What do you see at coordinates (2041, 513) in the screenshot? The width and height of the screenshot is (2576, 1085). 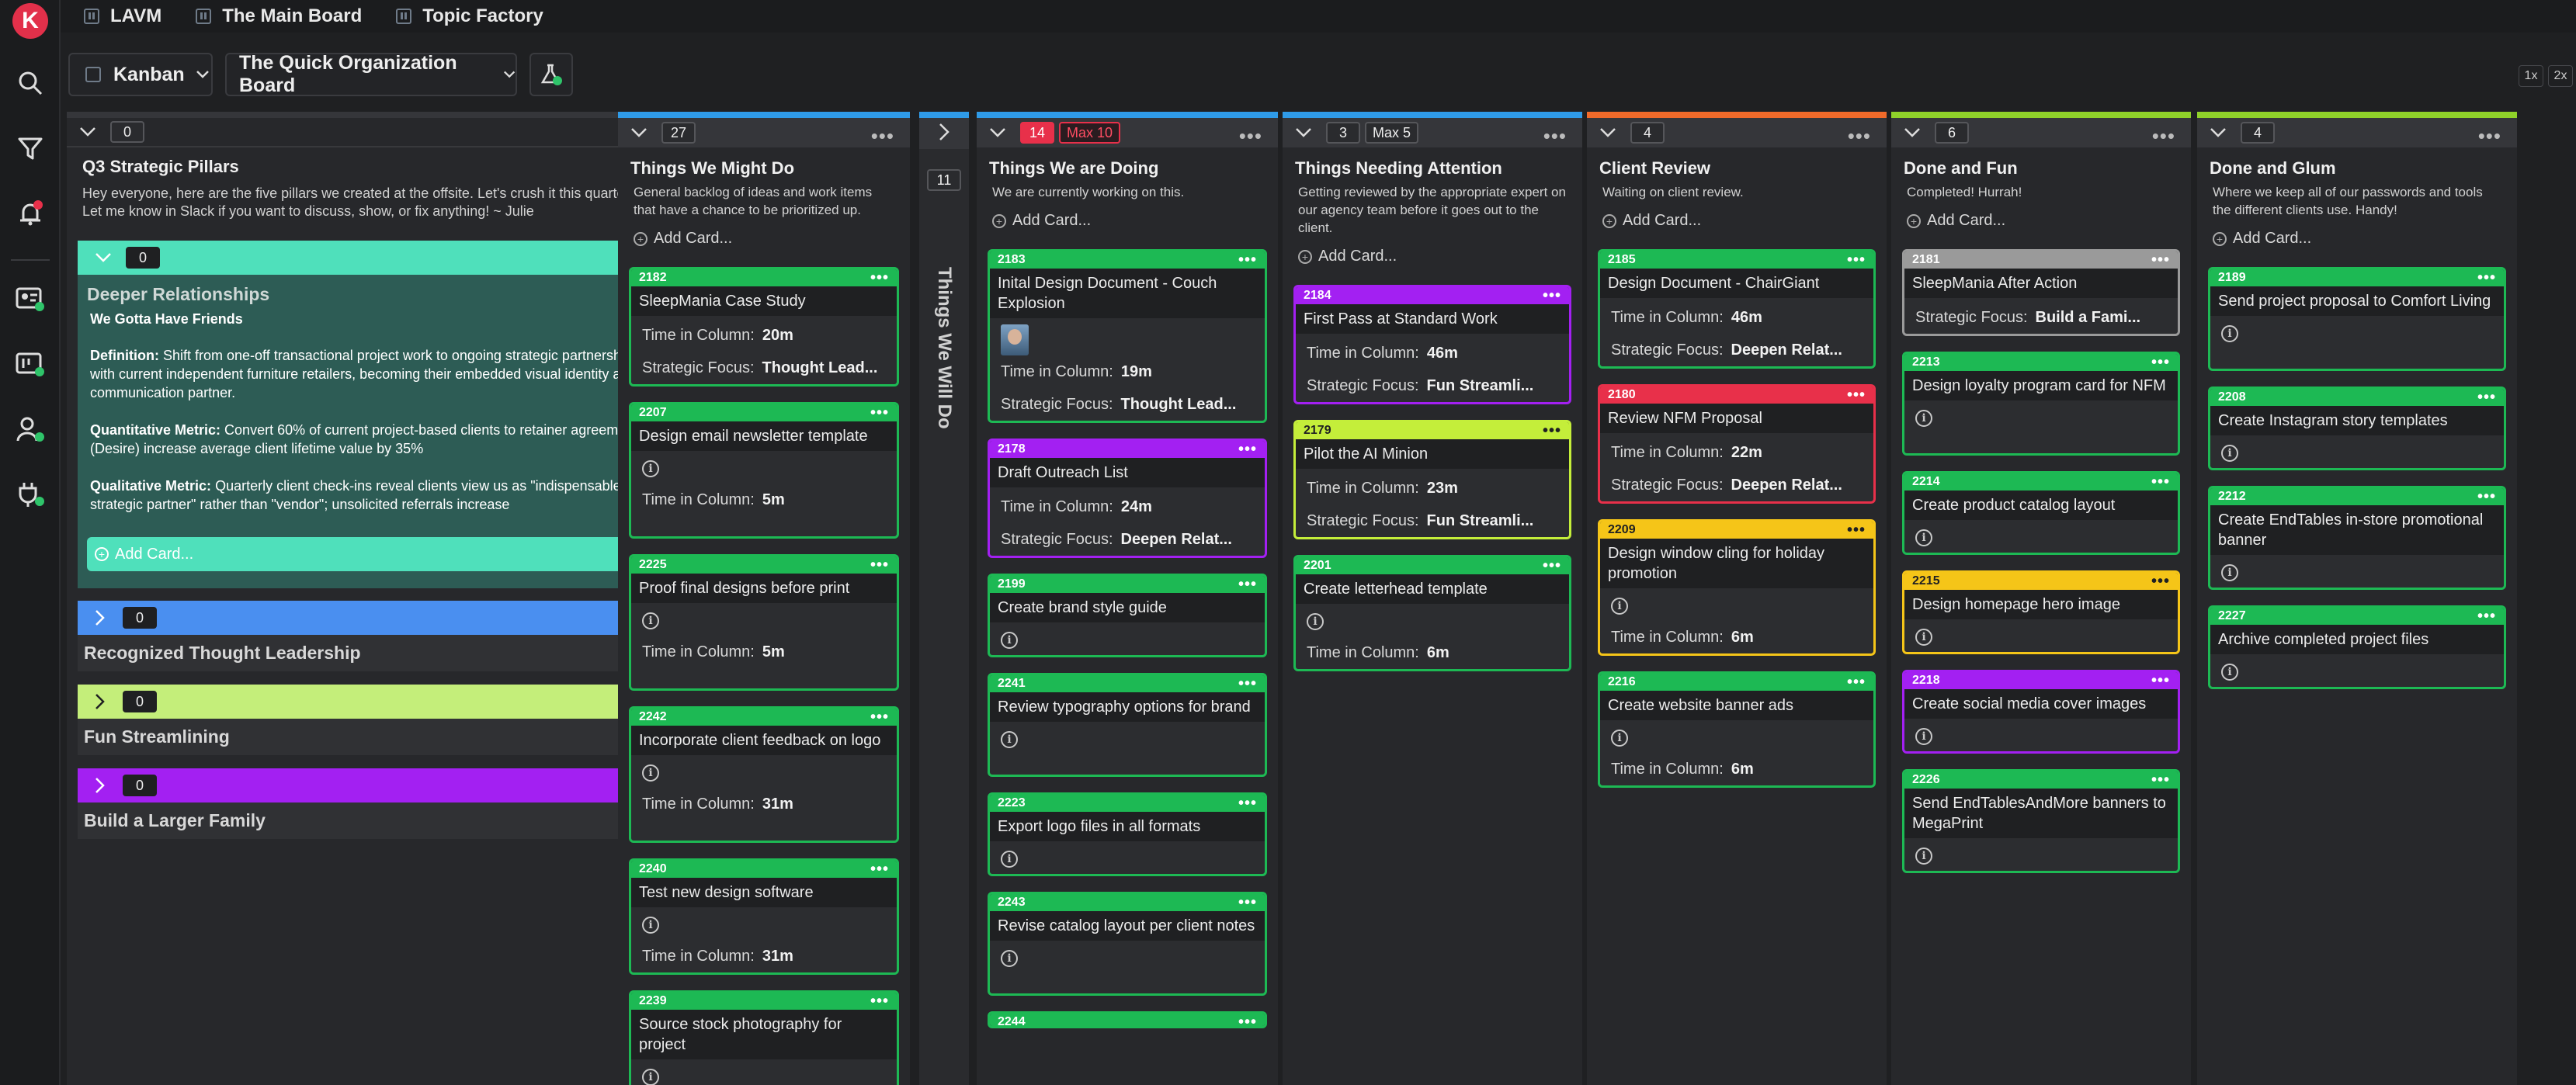 I see `kanban-card: 2214 ••• Create product catalog layout i` at bounding box center [2041, 513].